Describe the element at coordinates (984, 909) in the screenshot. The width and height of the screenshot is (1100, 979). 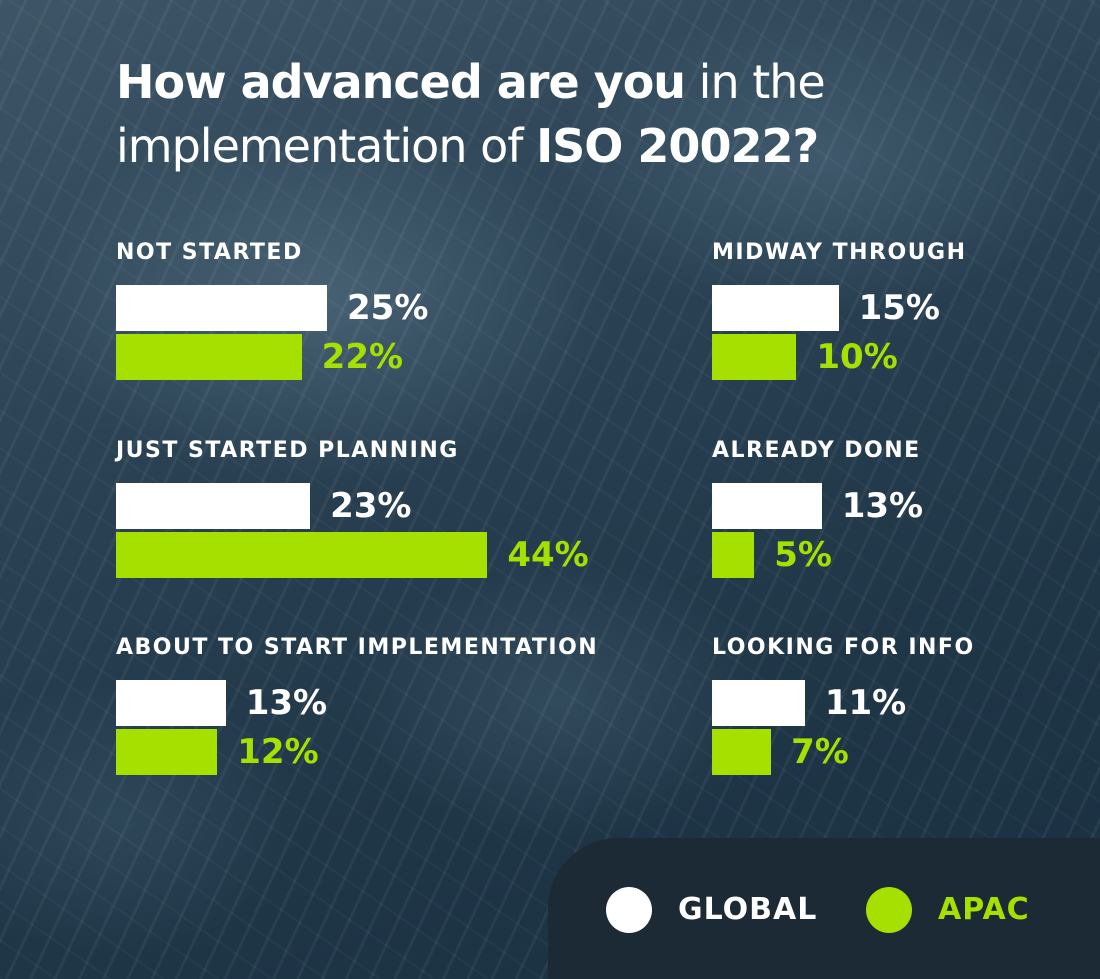
I see `legend-label-apac: APAC` at that location.